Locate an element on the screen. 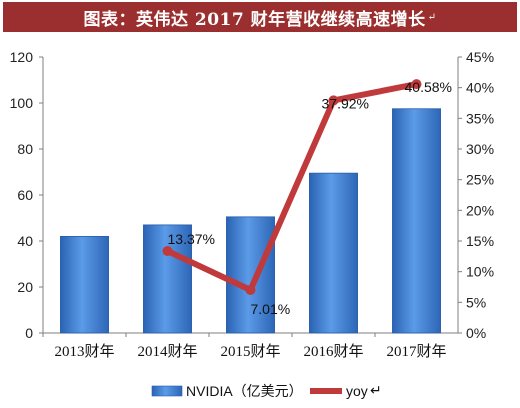  x-category-label: 2014财年 is located at coordinates (167, 351).